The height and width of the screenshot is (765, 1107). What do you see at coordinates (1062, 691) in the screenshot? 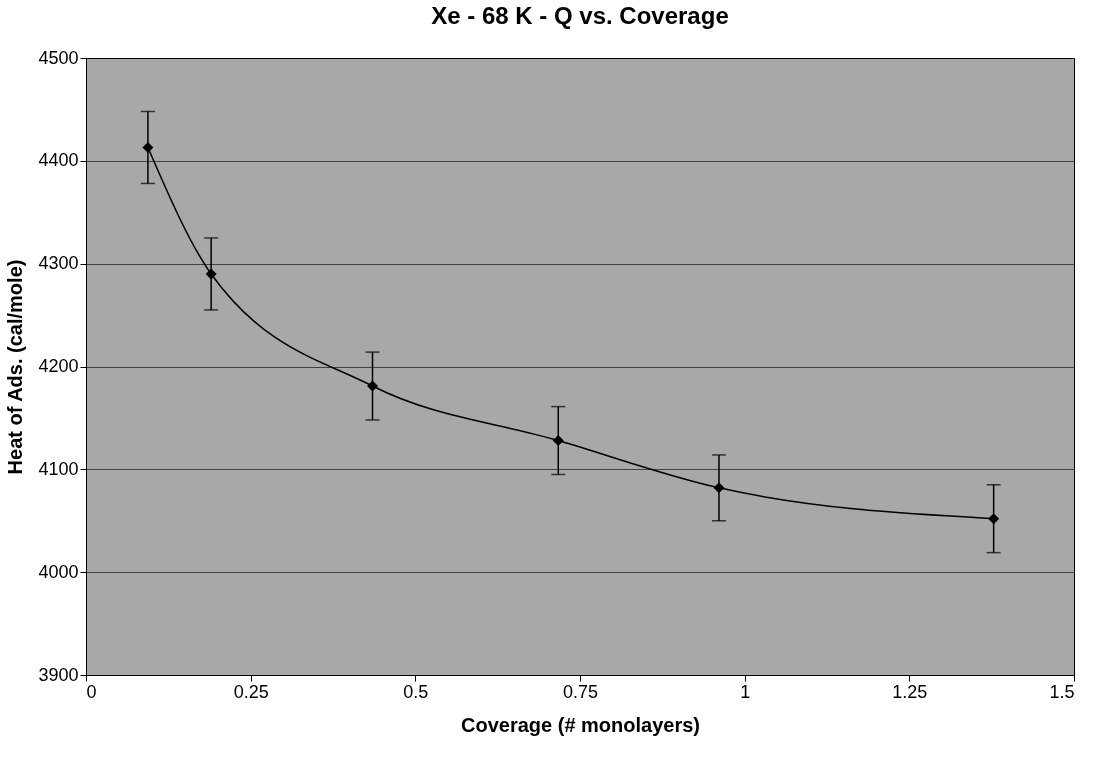
I see `x-tick-label: 1.5` at bounding box center [1062, 691].